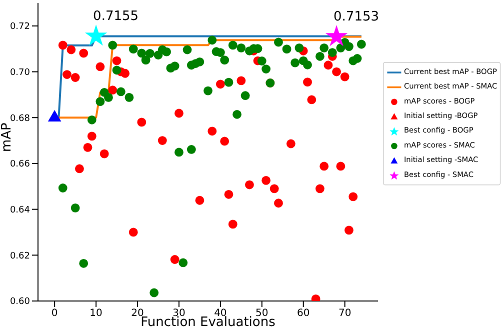  Describe the element at coordinates (20, 119) in the screenshot. I see `y-tick-label: 0.68` at that location.